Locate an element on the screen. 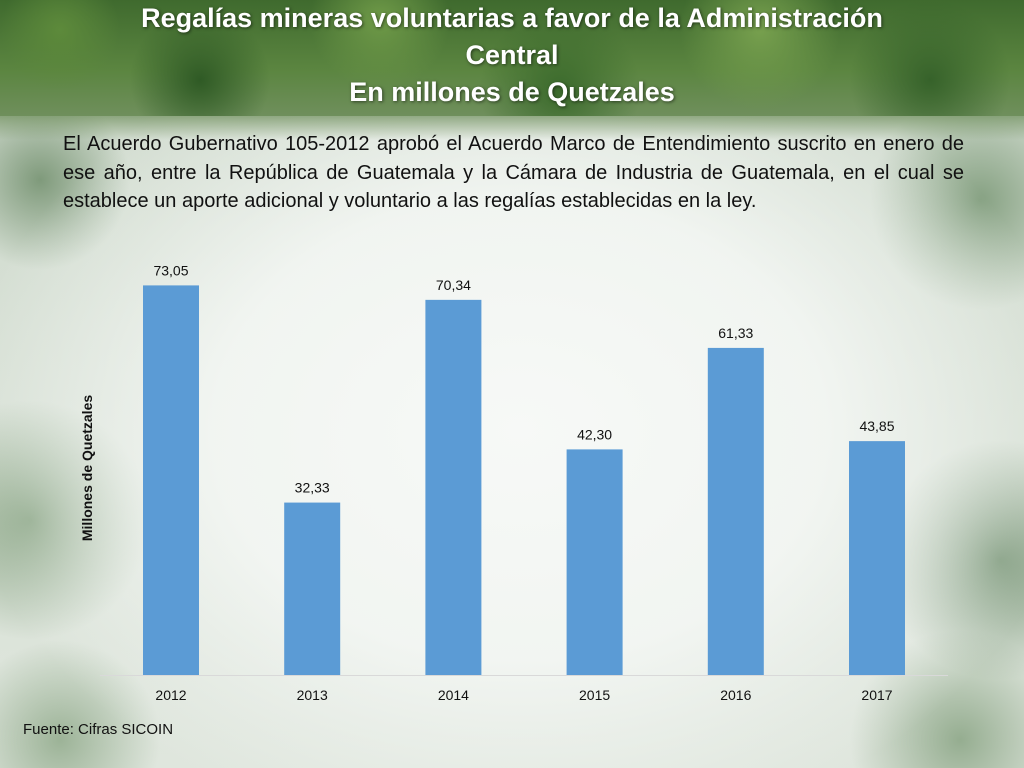 The height and width of the screenshot is (768, 1024). bar-2016 is located at coordinates (735, 511).